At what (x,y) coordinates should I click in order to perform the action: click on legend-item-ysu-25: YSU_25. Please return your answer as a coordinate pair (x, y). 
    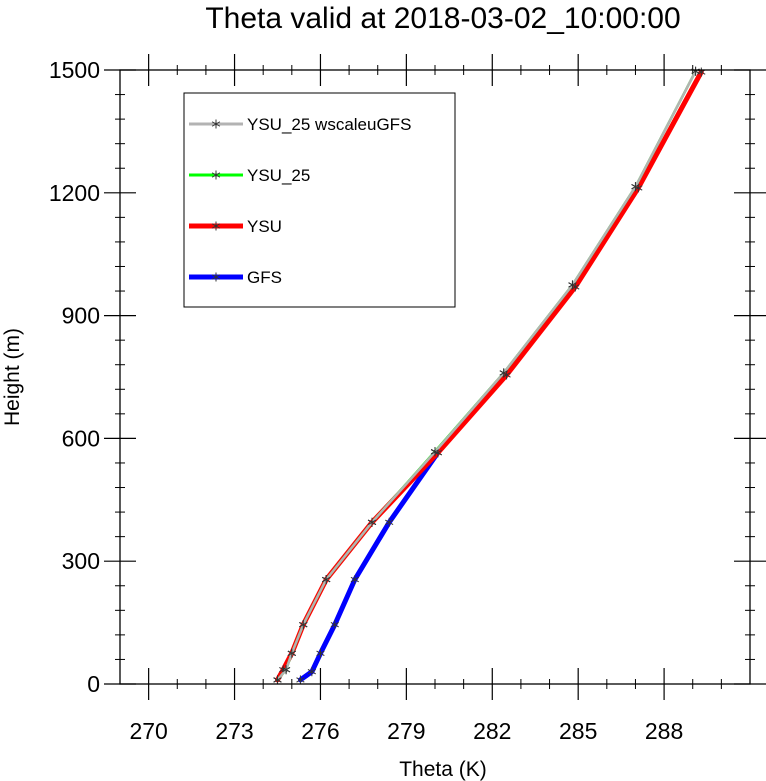
    Looking at the image, I should click on (249, 175).